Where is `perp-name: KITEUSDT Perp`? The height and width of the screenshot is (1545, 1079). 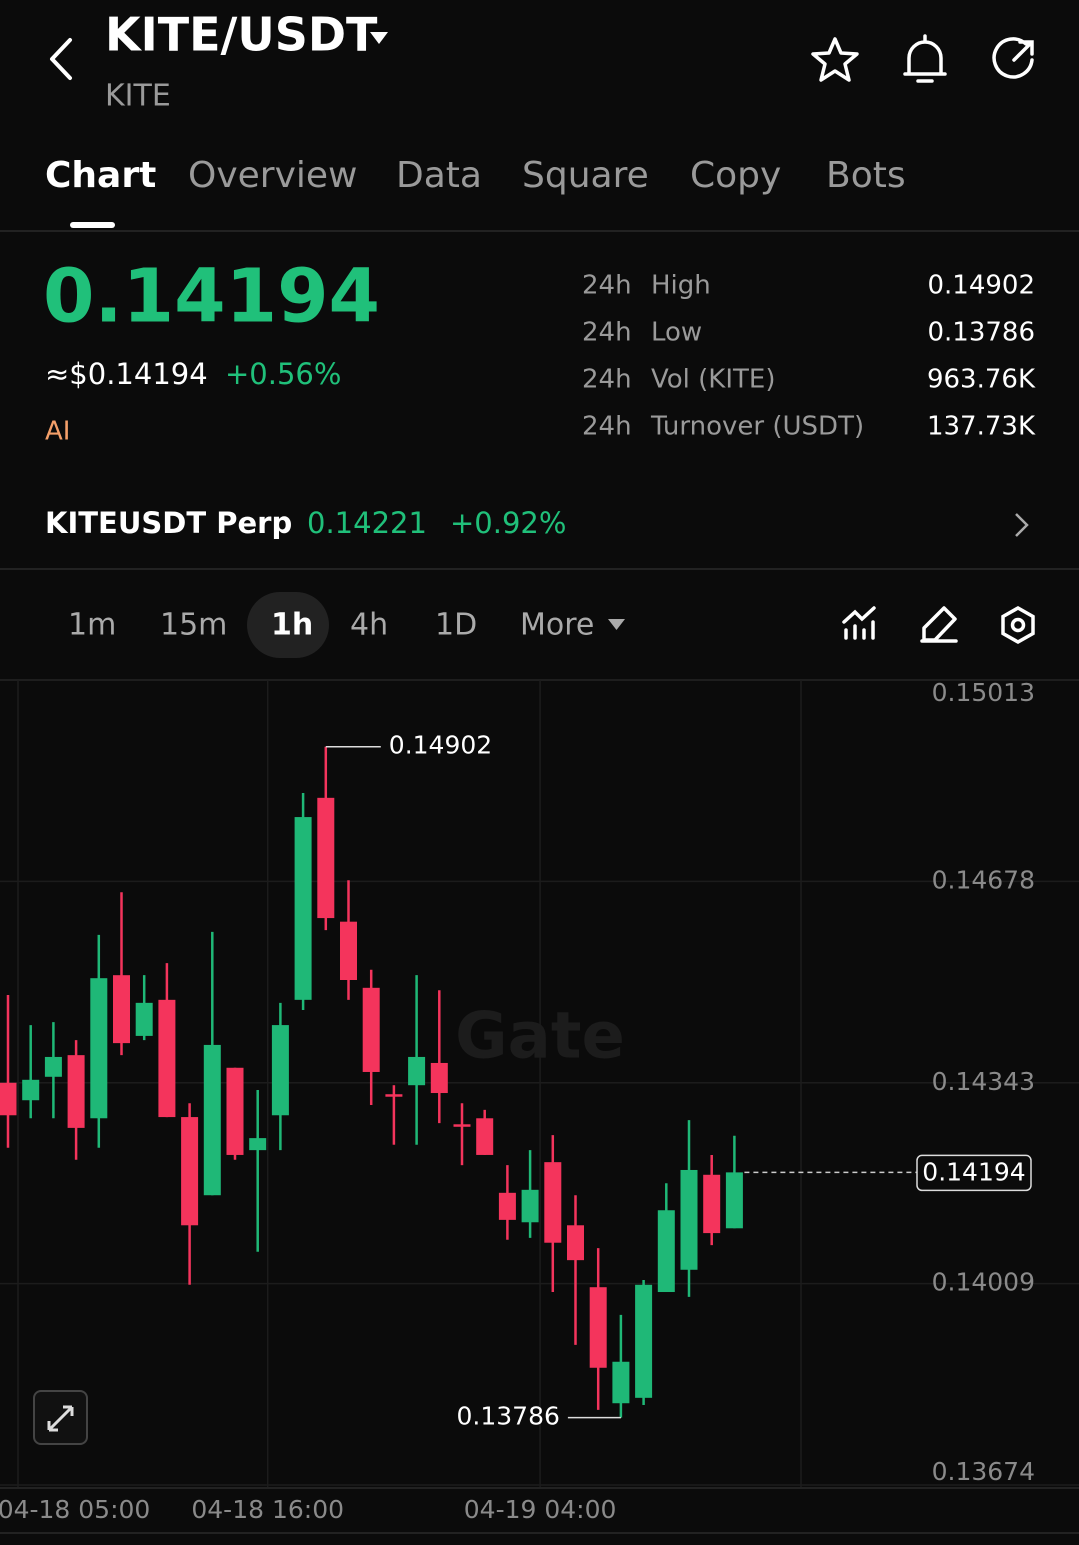
perp-name: KITEUSDT Perp is located at coordinates (168, 523).